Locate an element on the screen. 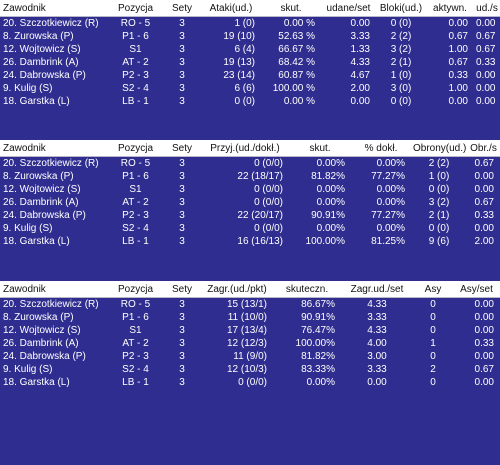  cell: RO - 5 is located at coordinates (135, 304).